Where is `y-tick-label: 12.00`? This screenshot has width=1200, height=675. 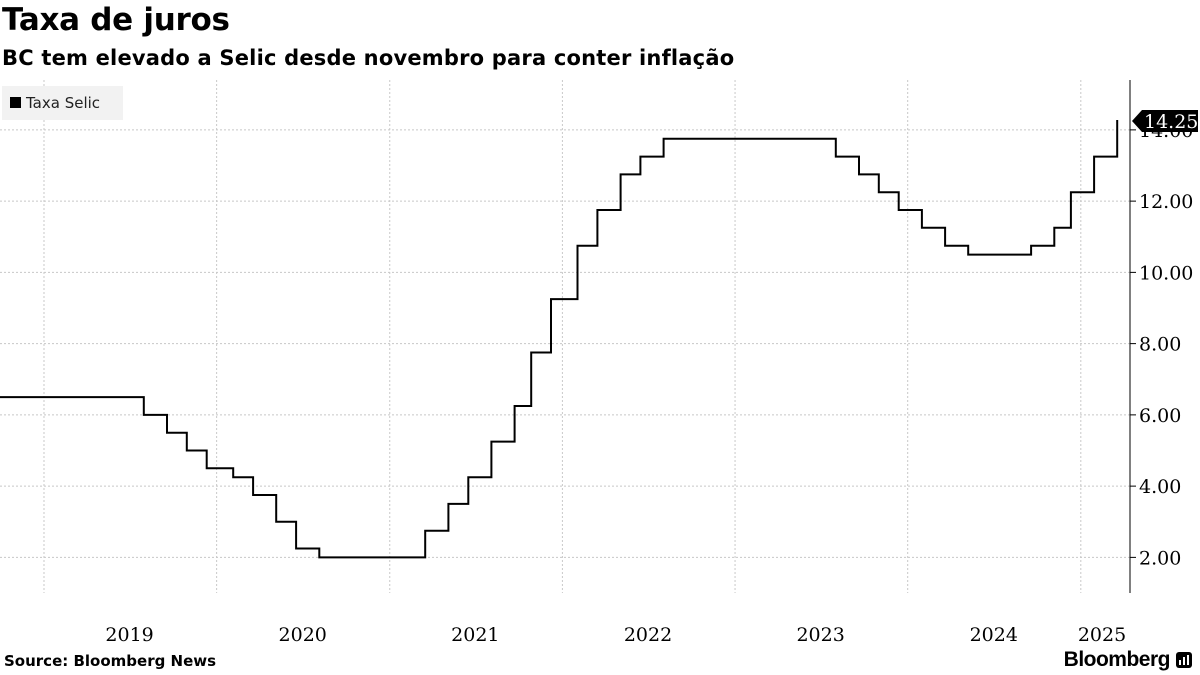
y-tick-label: 12.00 is located at coordinates (1166, 202).